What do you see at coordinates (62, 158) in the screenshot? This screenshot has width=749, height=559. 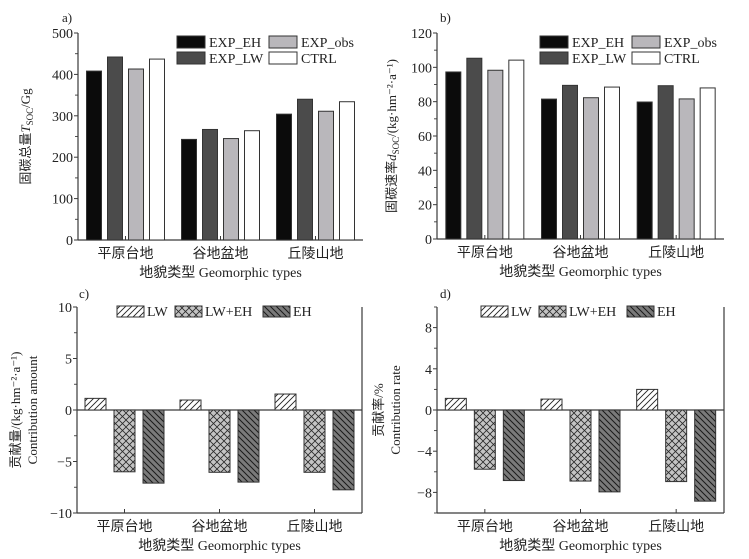 I see `y-tick-label: 200` at bounding box center [62, 158].